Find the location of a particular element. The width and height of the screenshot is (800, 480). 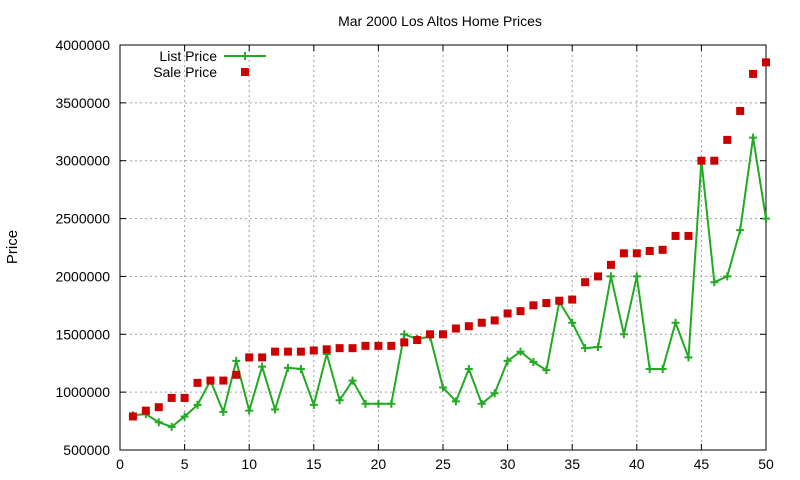

x-tick-label: 15 is located at coordinates (314, 464).